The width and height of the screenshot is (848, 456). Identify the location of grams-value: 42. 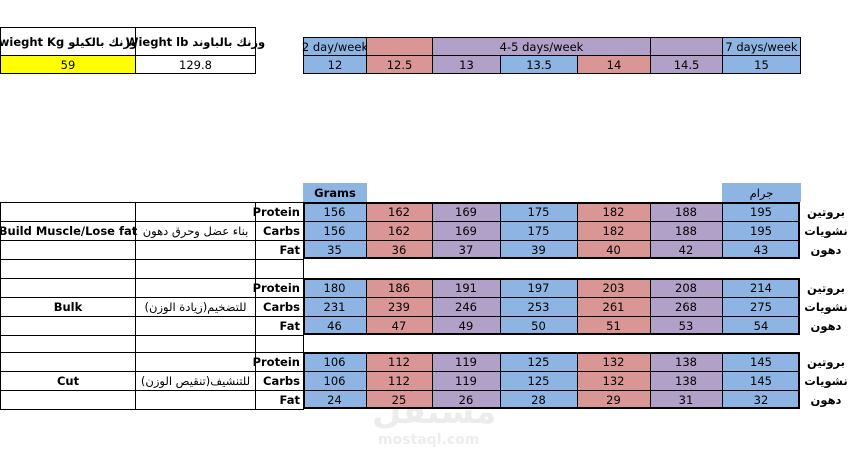
(686, 249).